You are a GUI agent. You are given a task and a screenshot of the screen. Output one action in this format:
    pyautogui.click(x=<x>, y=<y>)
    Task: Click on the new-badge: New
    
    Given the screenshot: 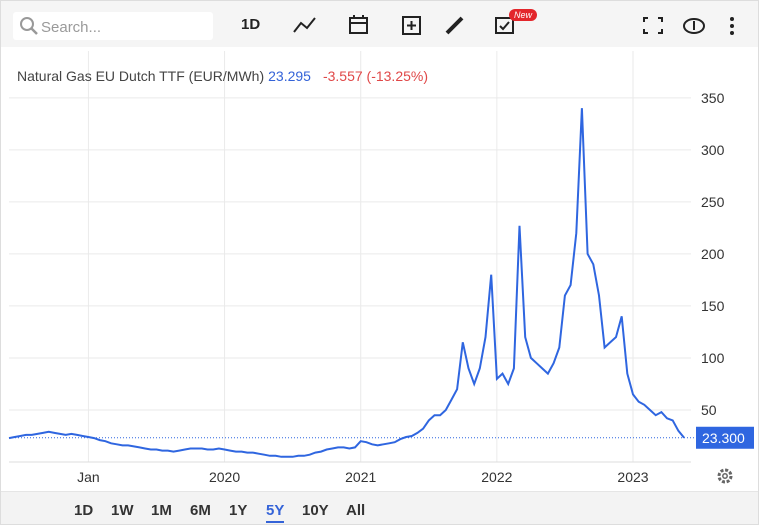 What is the action you would take?
    pyautogui.click(x=523, y=15)
    